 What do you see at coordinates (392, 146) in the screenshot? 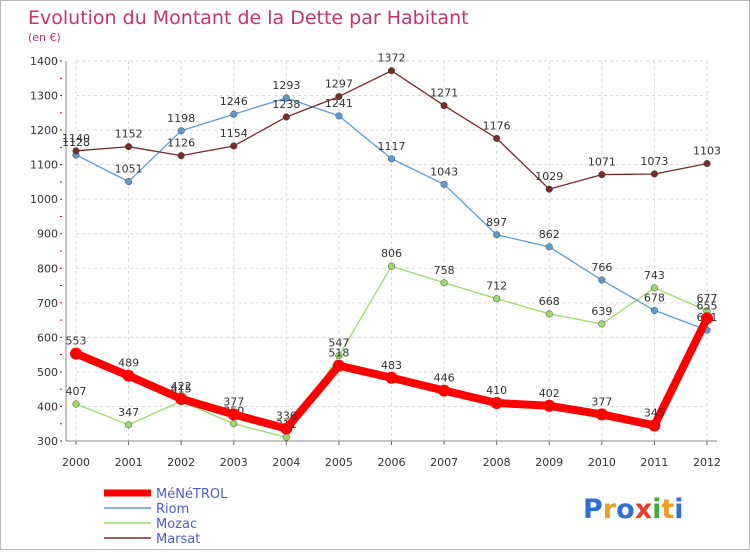
I see `data-label: 1117` at bounding box center [392, 146].